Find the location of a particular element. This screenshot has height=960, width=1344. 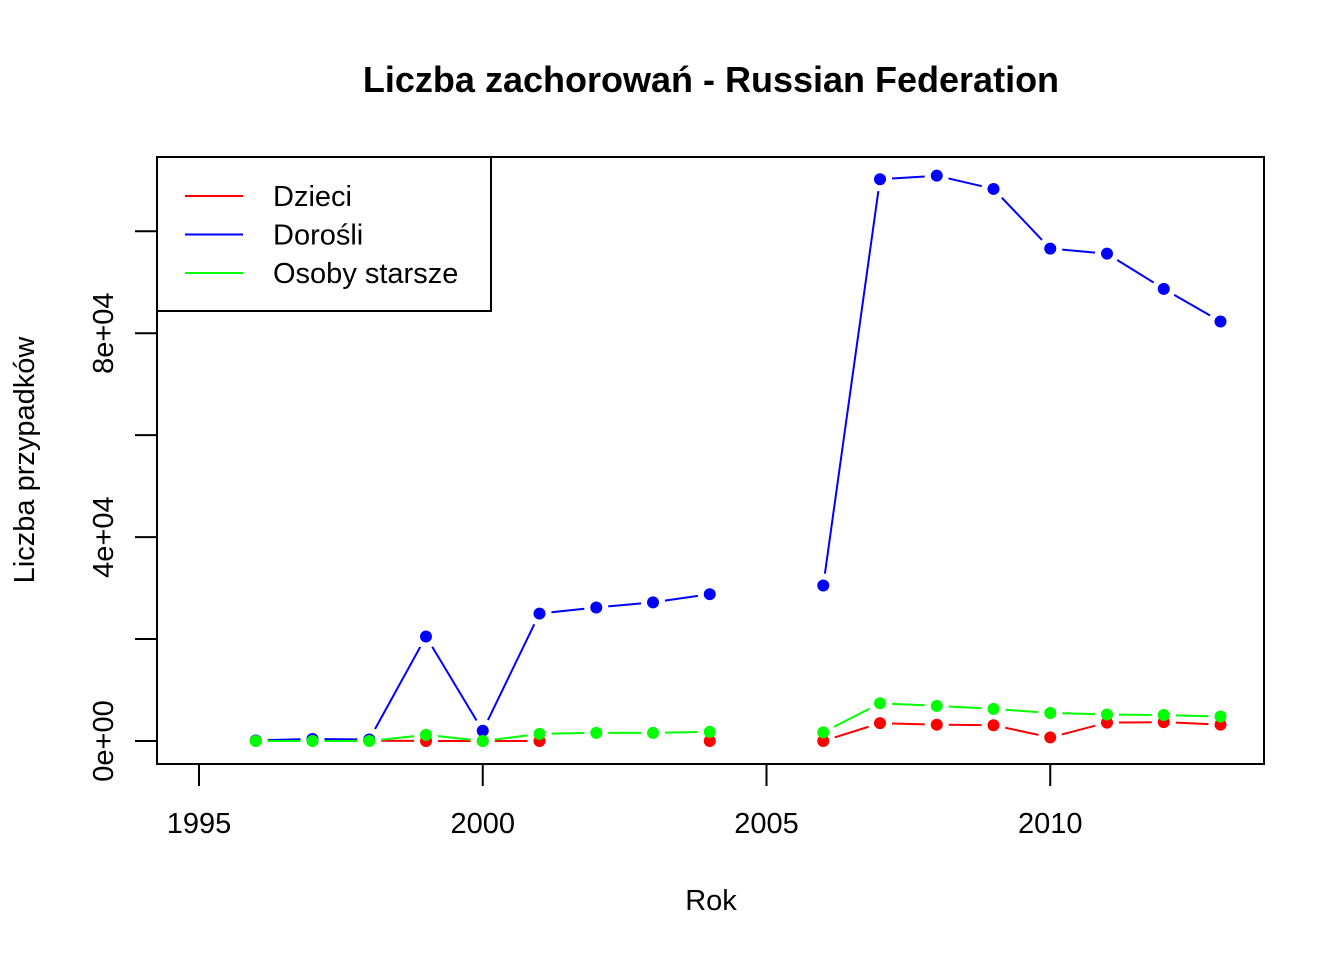

x-tick-label: 1995 is located at coordinates (199, 824).